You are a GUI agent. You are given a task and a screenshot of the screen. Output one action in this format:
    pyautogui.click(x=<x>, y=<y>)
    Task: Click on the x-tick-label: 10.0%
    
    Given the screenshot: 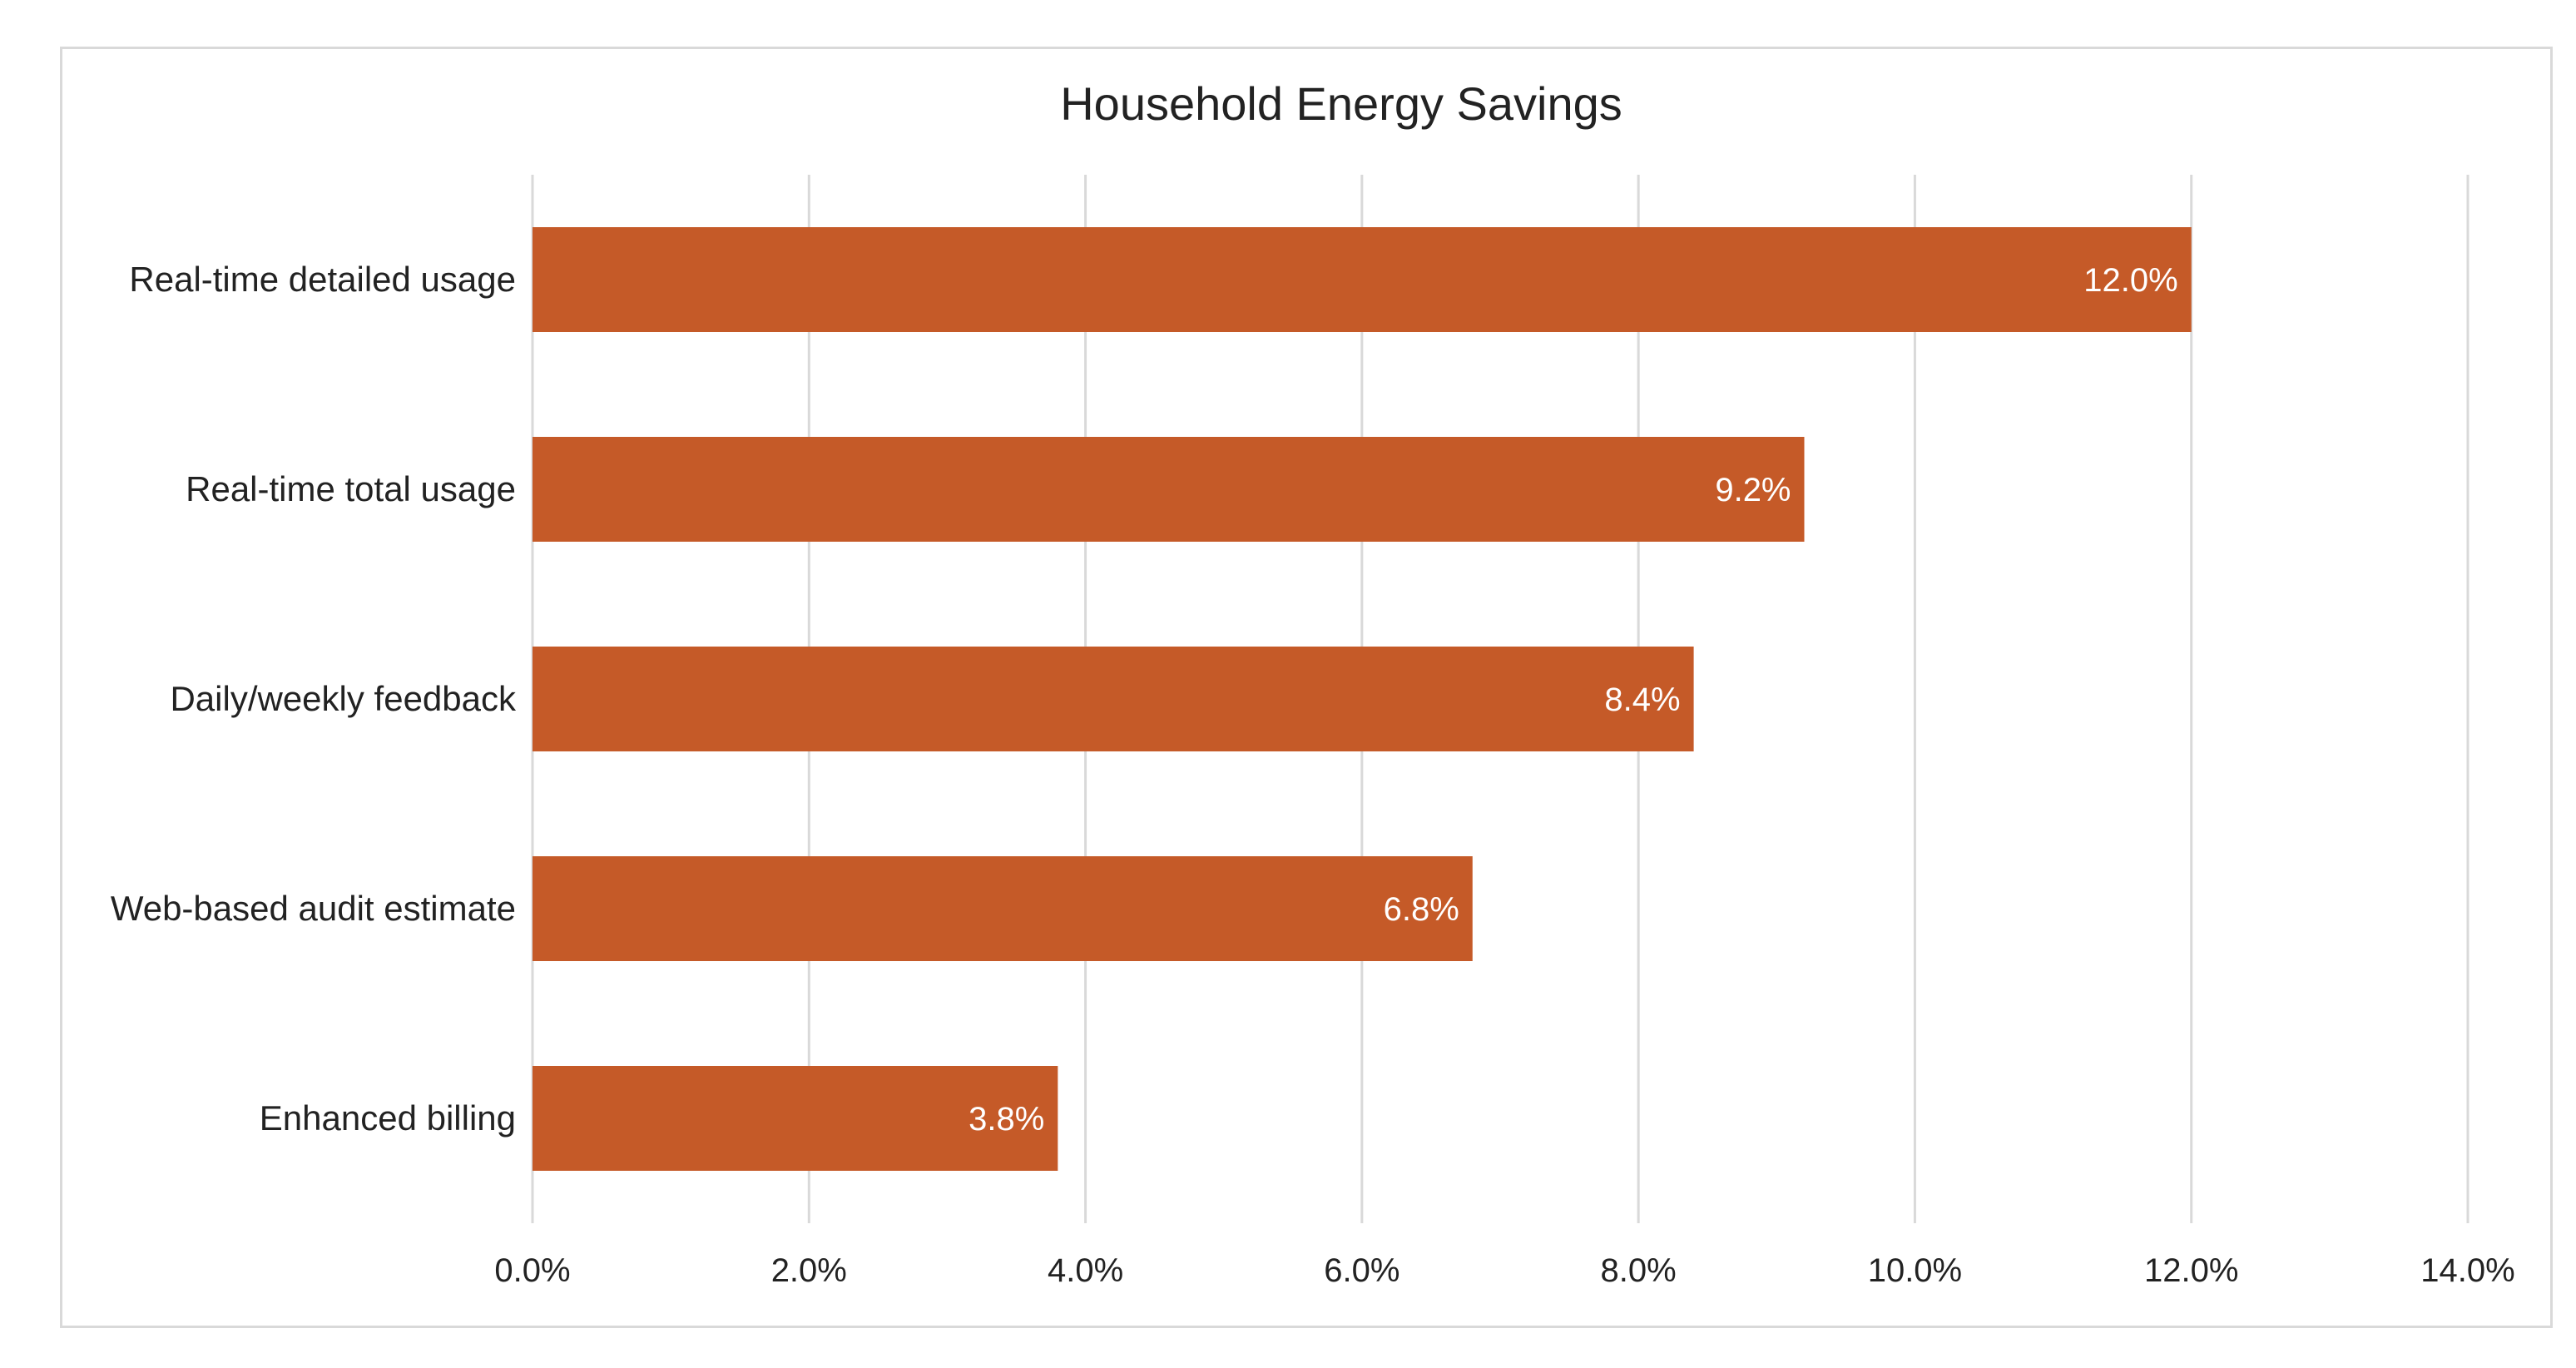 What is the action you would take?
    pyautogui.click(x=1915, y=1270)
    